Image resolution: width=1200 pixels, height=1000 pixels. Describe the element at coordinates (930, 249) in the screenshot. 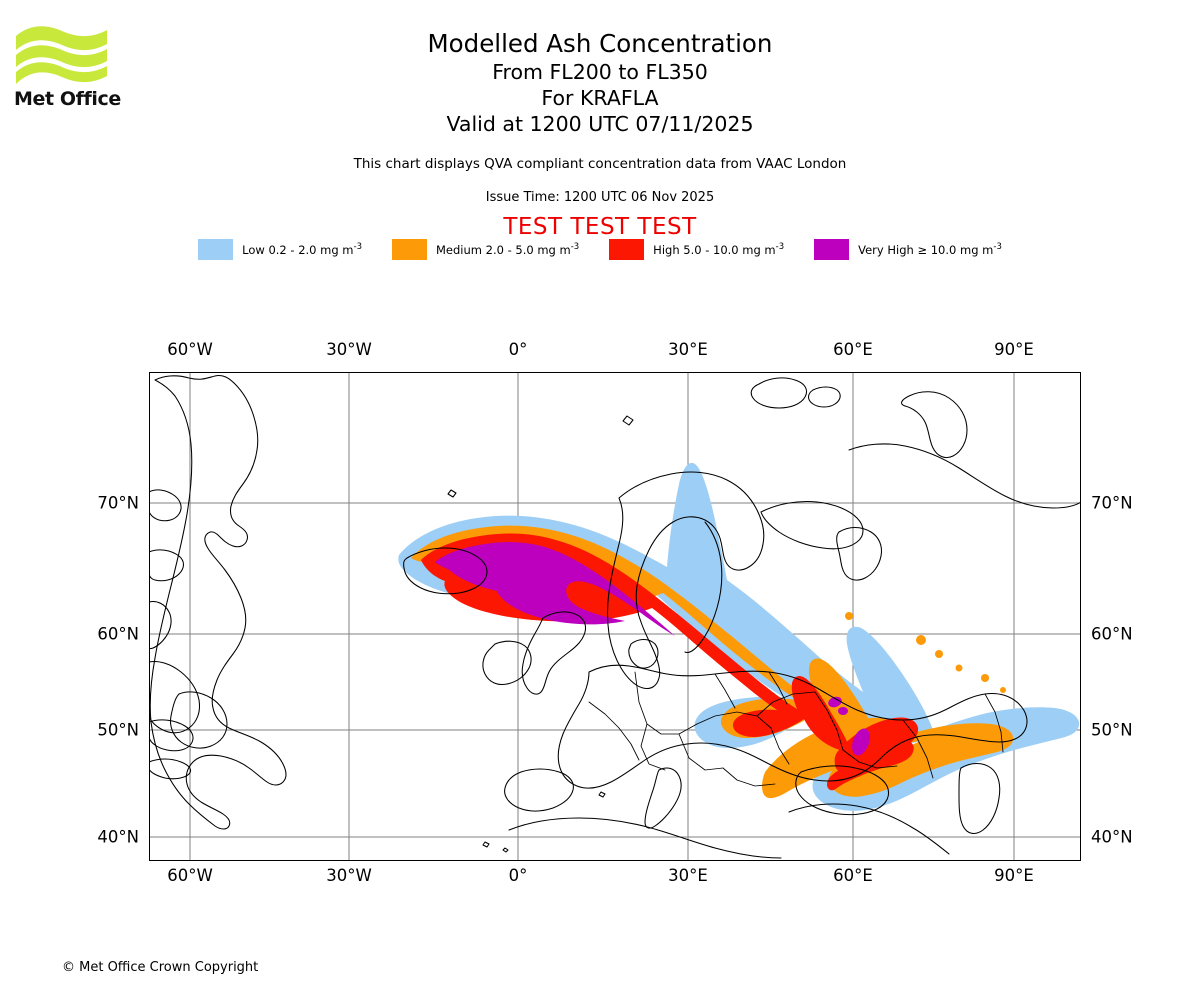

I see `legend-label-very-high: Very High ≥ 10.0 mg m-3` at that location.